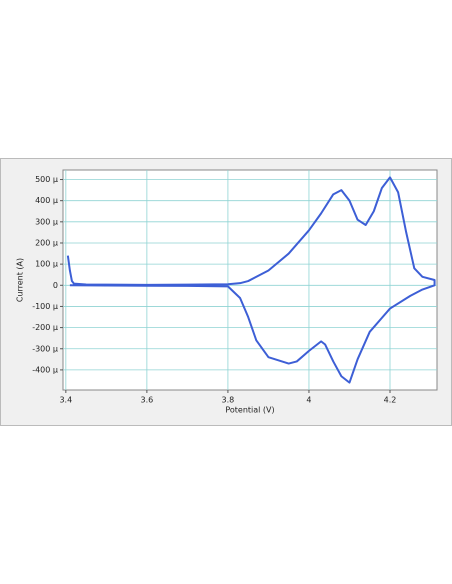 The height and width of the screenshot is (584, 452). Describe the element at coordinates (228, 400) in the screenshot. I see `x-tick-label: 3.8` at that location.